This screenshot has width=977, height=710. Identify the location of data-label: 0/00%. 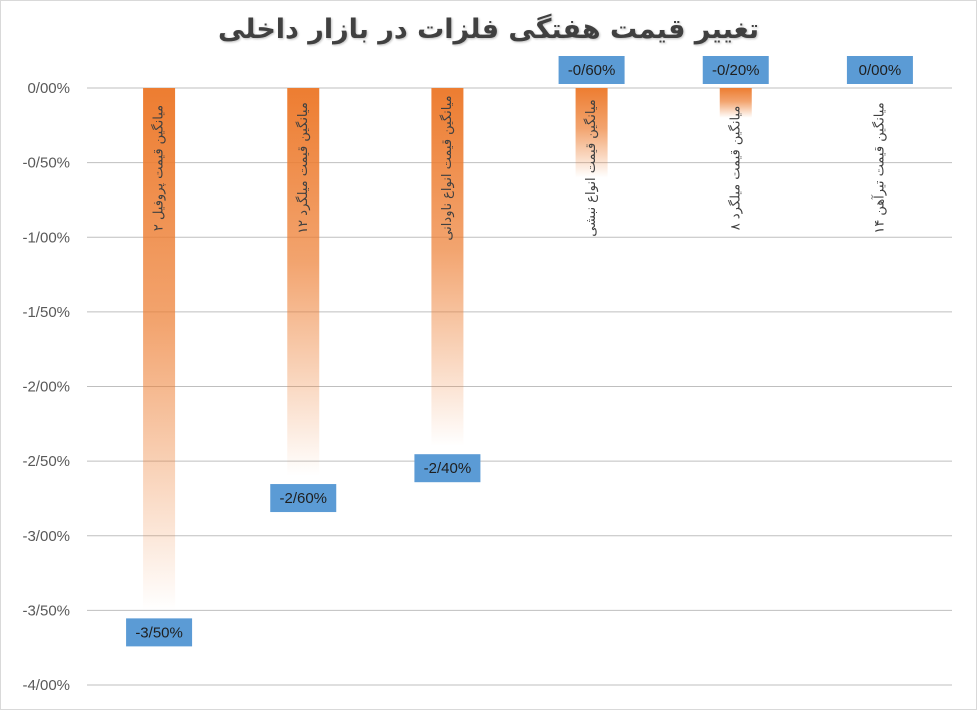
(880, 70).